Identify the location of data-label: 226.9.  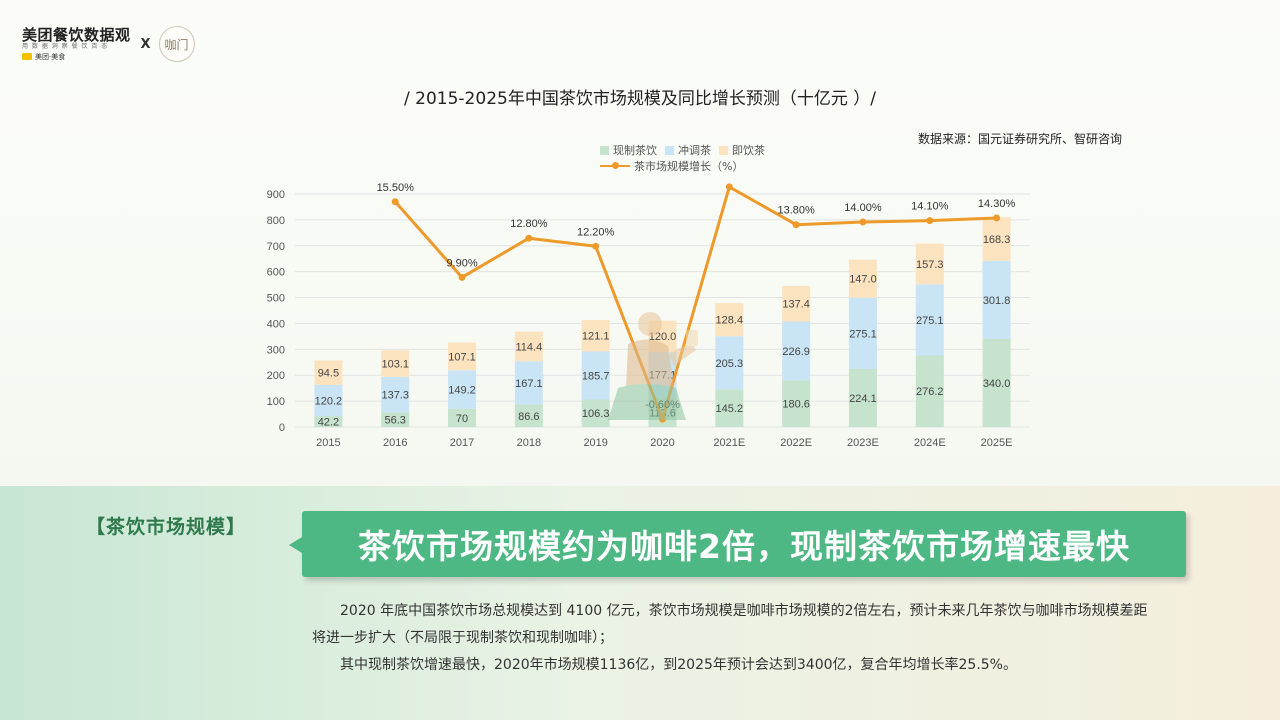
(796, 352).